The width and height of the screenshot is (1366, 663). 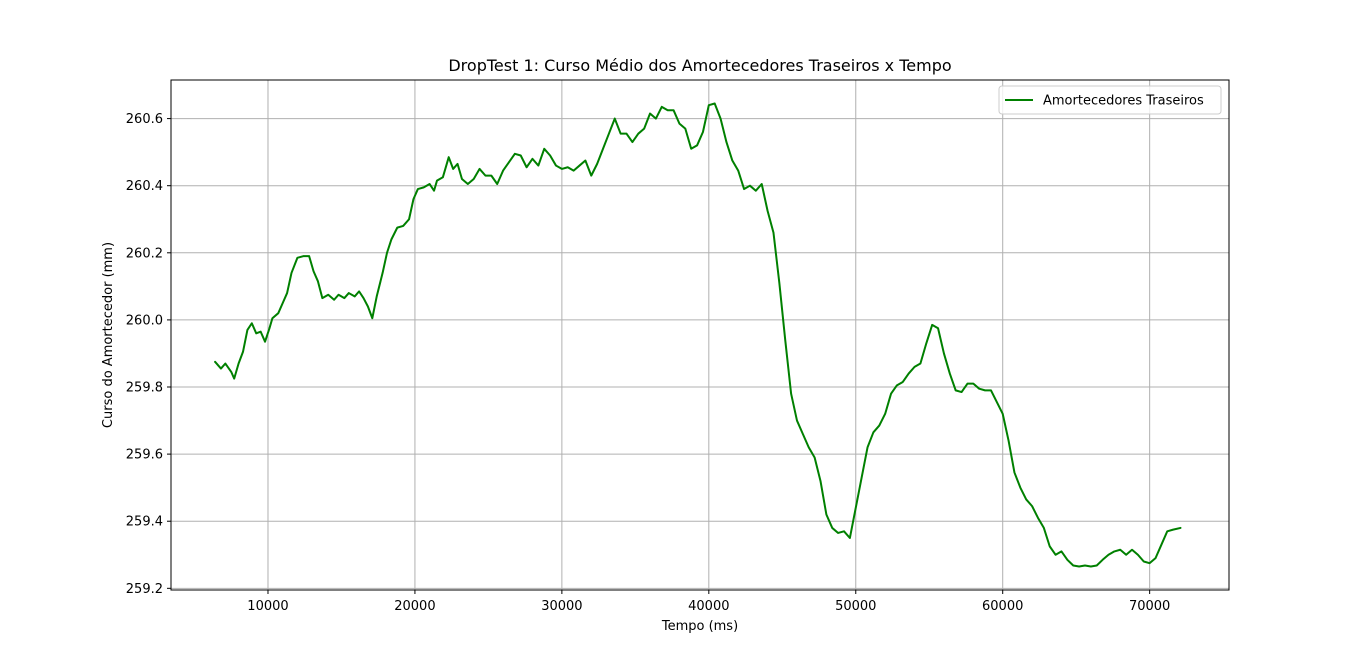 I want to click on legend-label: Amortecedores Traseiros, so click(x=1123, y=101).